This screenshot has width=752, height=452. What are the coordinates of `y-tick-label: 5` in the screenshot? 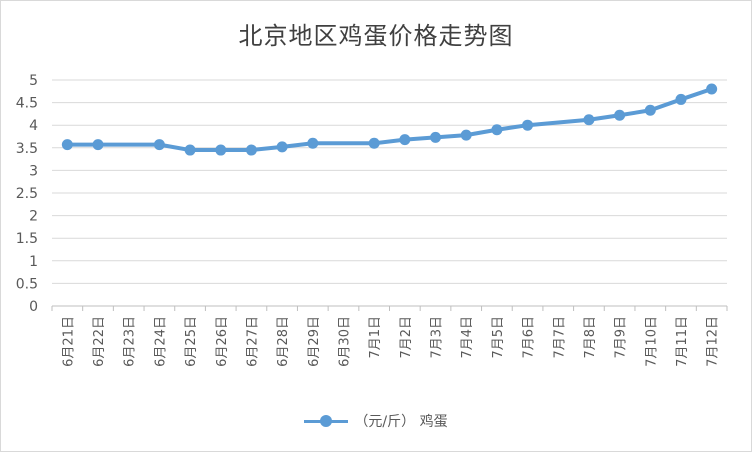 It's located at (33, 81).